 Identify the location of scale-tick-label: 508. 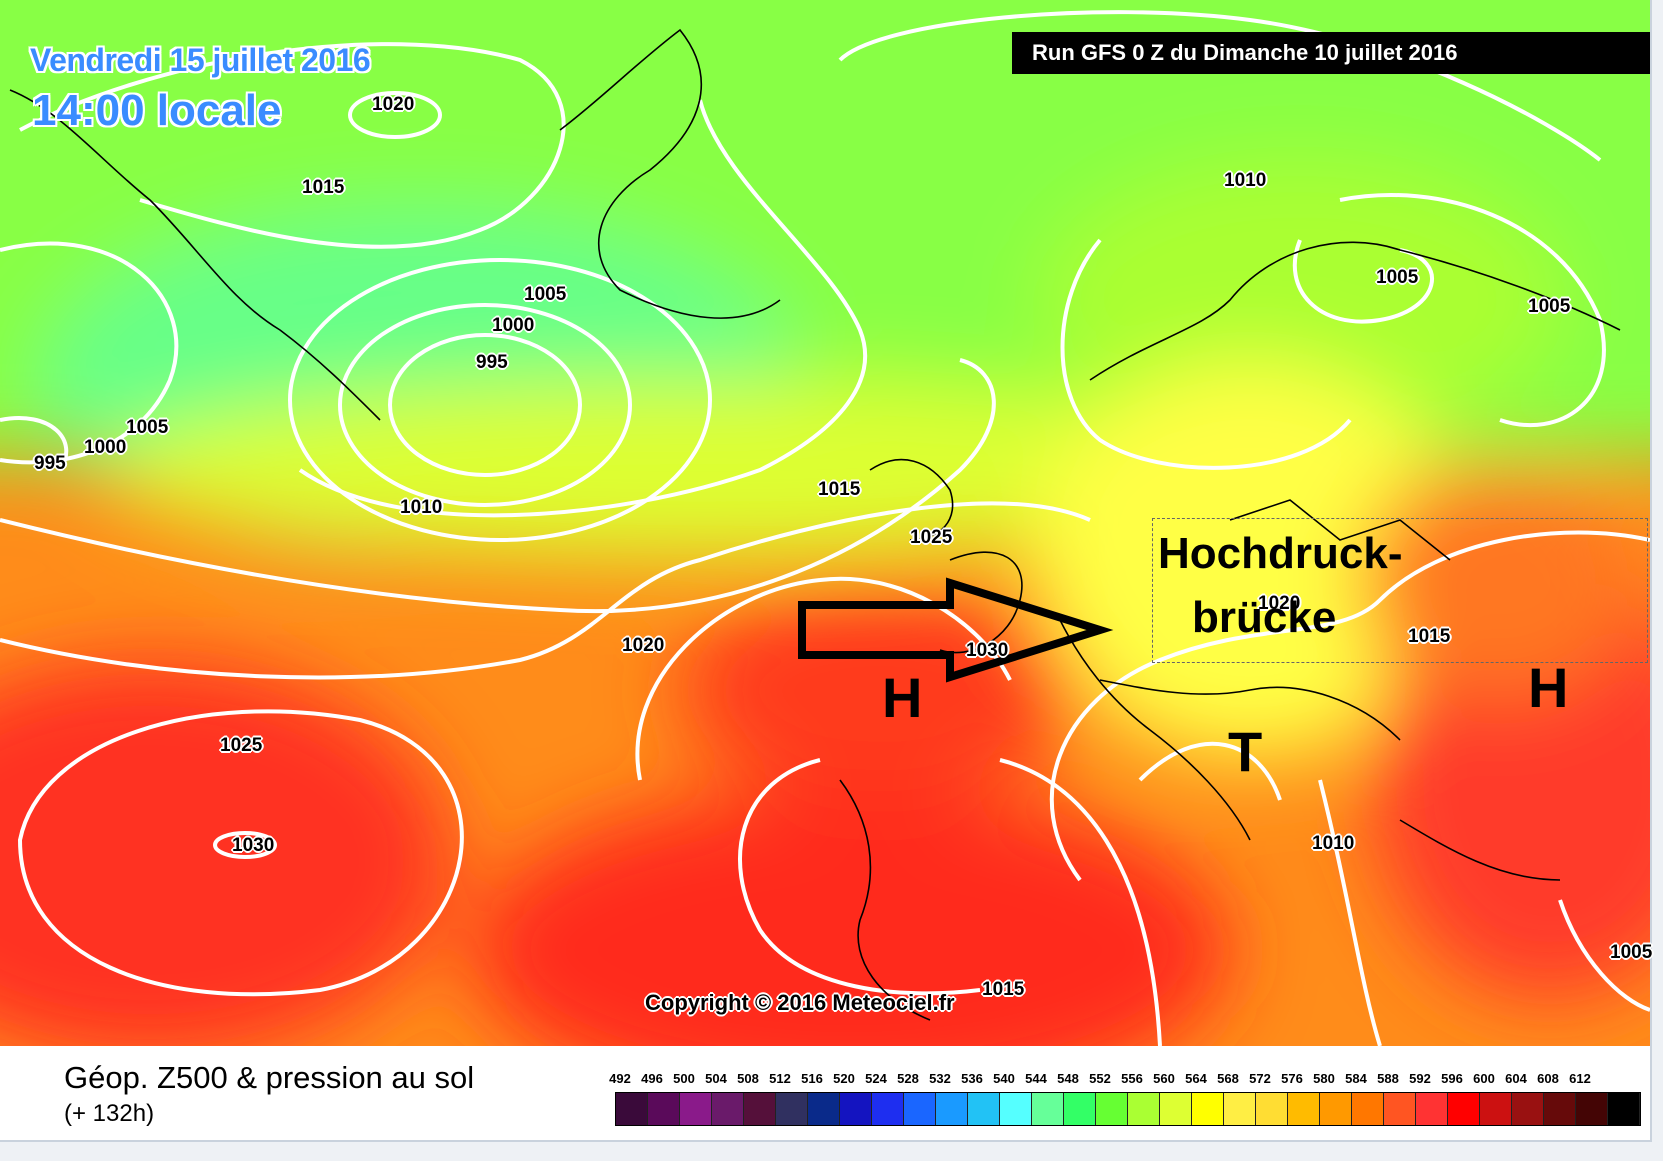
(748, 1078).